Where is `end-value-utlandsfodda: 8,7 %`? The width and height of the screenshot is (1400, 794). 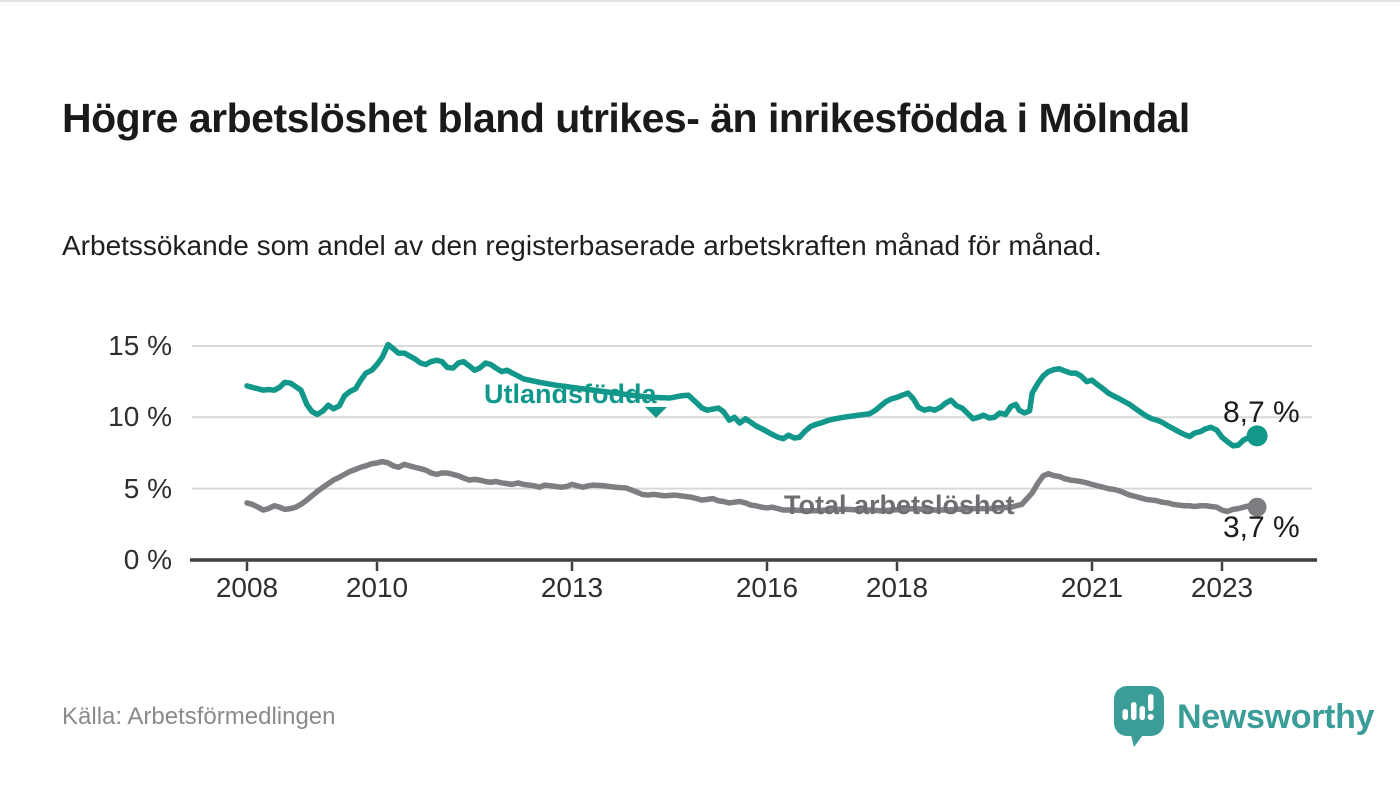 end-value-utlandsfodda: 8,7 % is located at coordinates (1261, 412).